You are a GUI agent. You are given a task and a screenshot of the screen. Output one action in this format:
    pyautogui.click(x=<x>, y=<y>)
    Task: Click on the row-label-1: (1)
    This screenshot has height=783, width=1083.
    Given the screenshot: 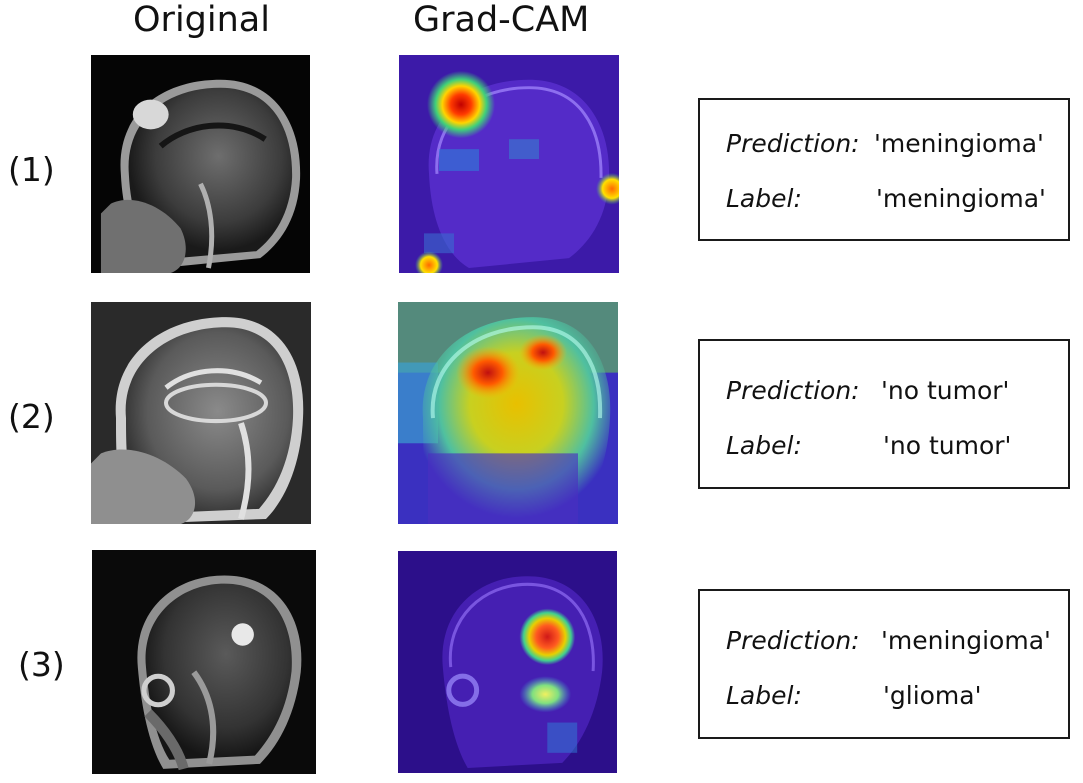 What is the action you would take?
    pyautogui.click(x=31, y=169)
    